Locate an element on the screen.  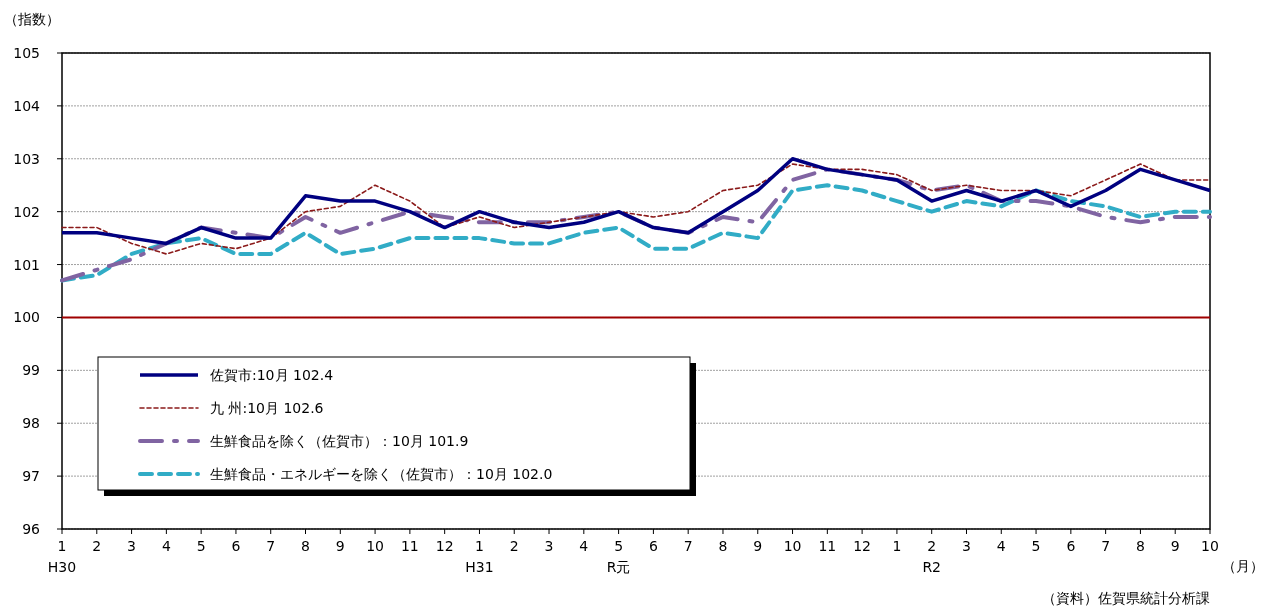
legend-label: 九 州:10月 102.6 is located at coordinates (267, 408).